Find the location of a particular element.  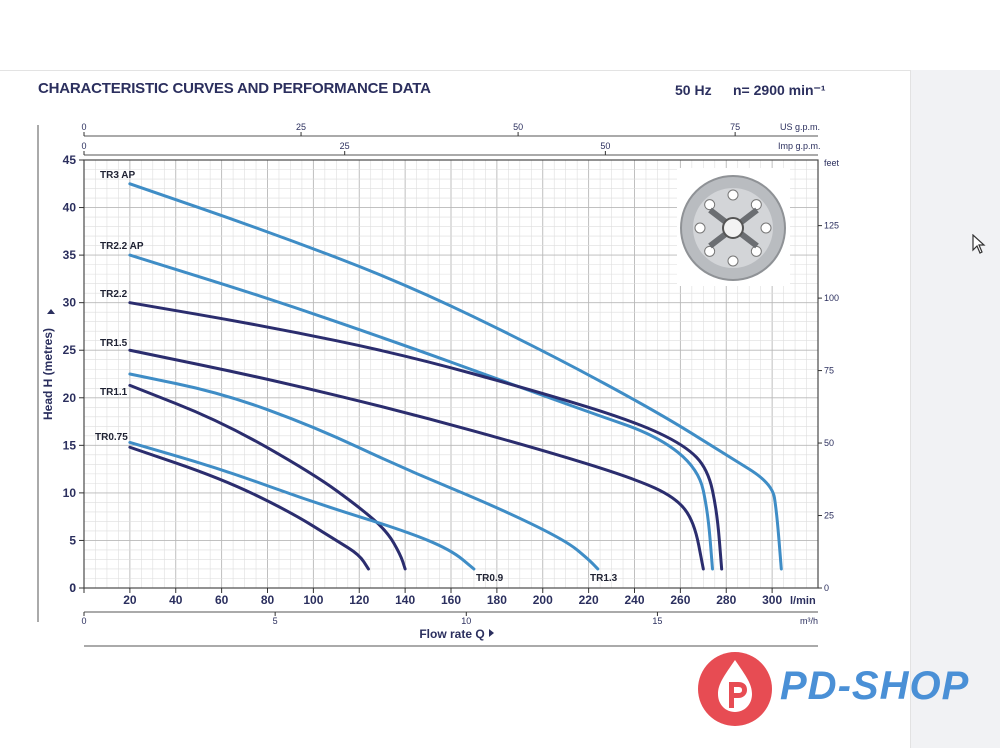

series-label: TR1.3 is located at coordinates (604, 578).